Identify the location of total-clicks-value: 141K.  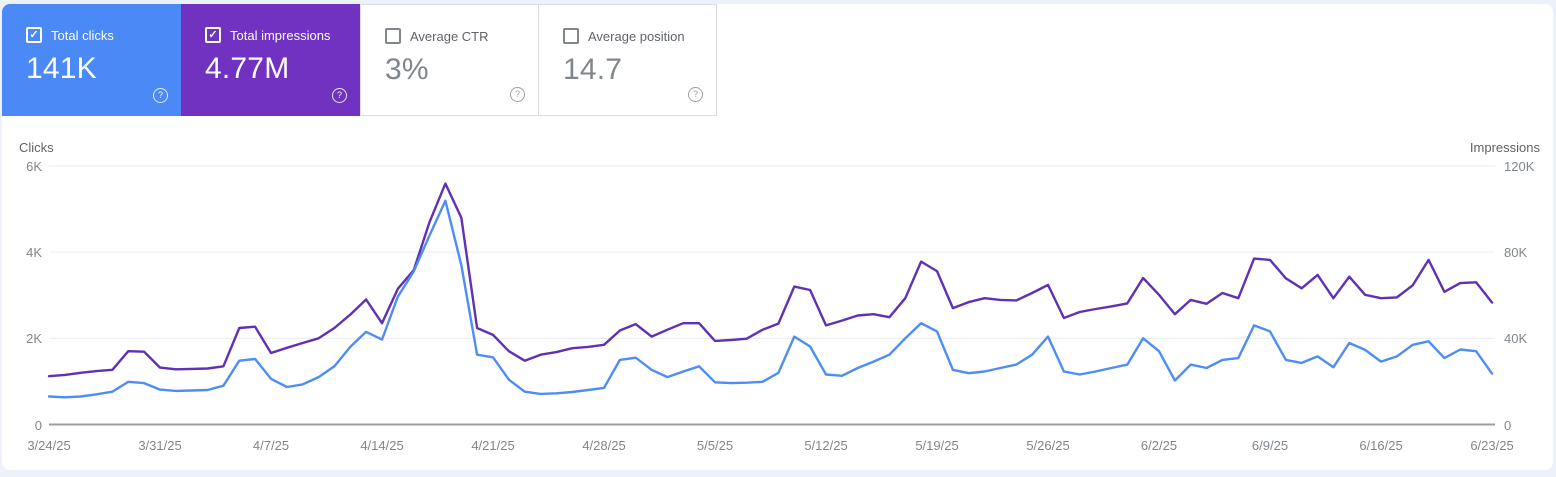
(61, 68).